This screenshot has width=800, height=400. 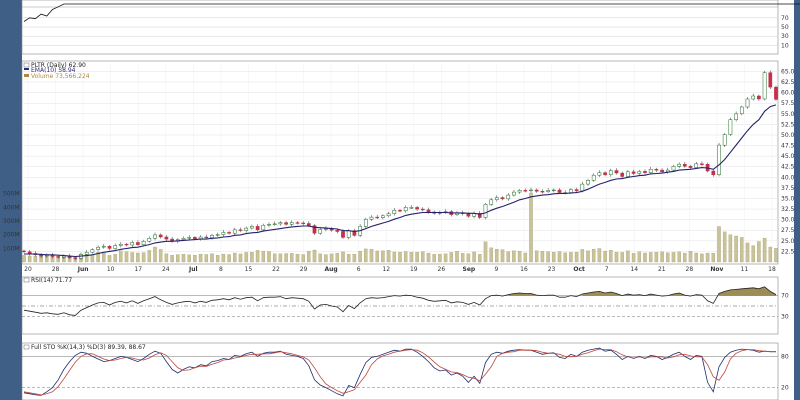 What do you see at coordinates (11, 248) in the screenshot?
I see `volume-ytick-label: 100M` at bounding box center [11, 248].